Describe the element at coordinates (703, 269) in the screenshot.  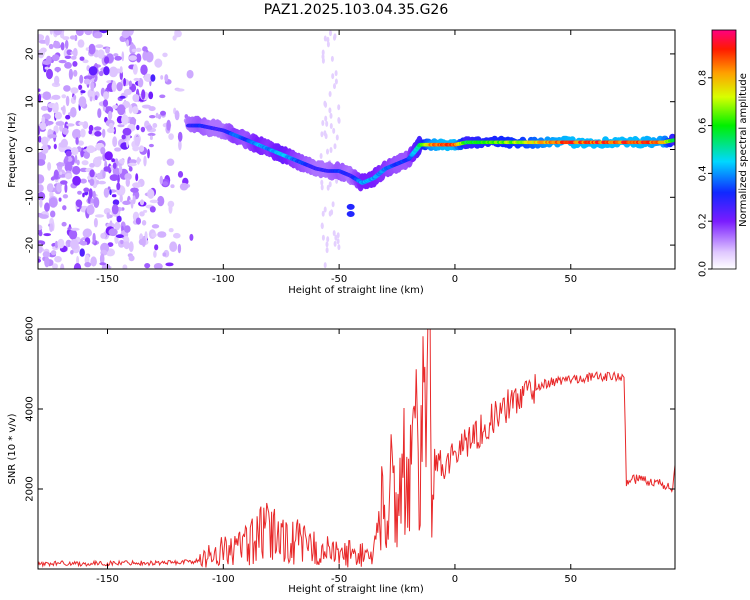
I see `colorbar-tick-label: 0.0` at that location.